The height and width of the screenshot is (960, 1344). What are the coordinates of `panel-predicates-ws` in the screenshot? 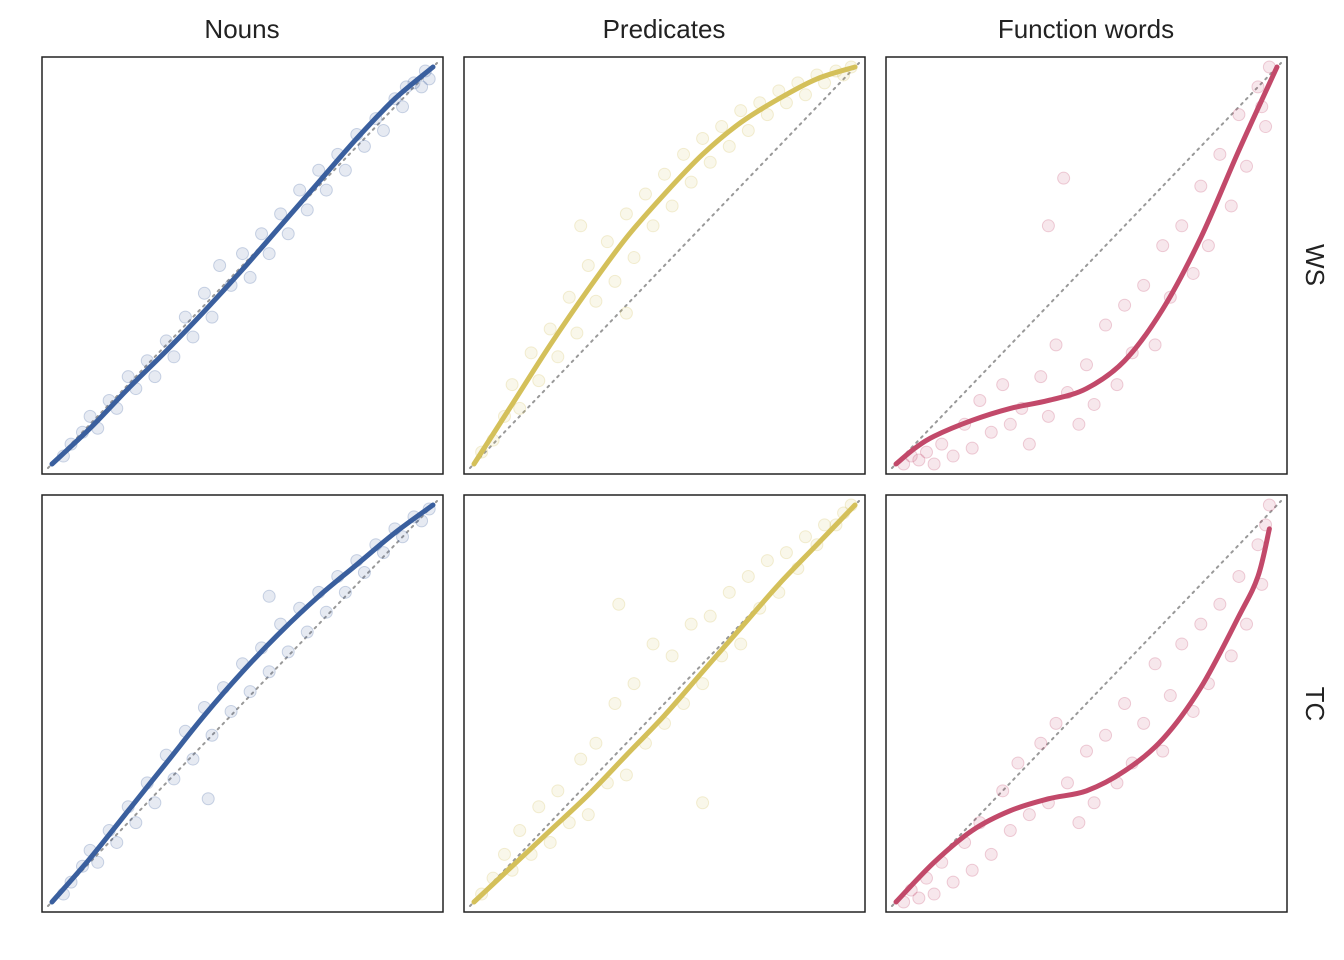 It's located at (664, 265).